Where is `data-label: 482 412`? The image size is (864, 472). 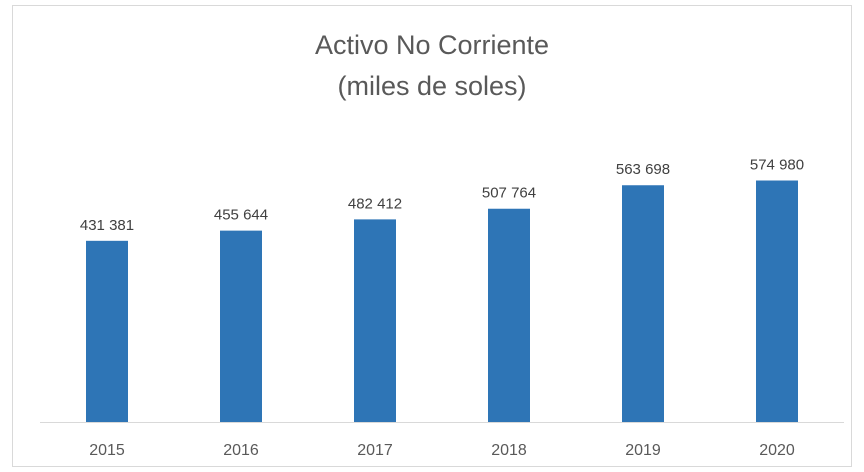 data-label: 482 412 is located at coordinates (375, 203).